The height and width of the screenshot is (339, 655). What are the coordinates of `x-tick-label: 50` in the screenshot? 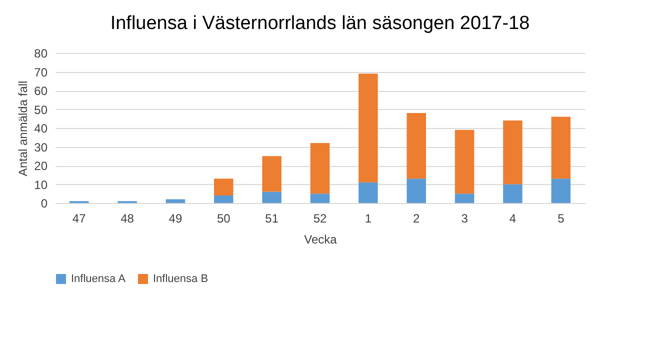 It's located at (223, 219).